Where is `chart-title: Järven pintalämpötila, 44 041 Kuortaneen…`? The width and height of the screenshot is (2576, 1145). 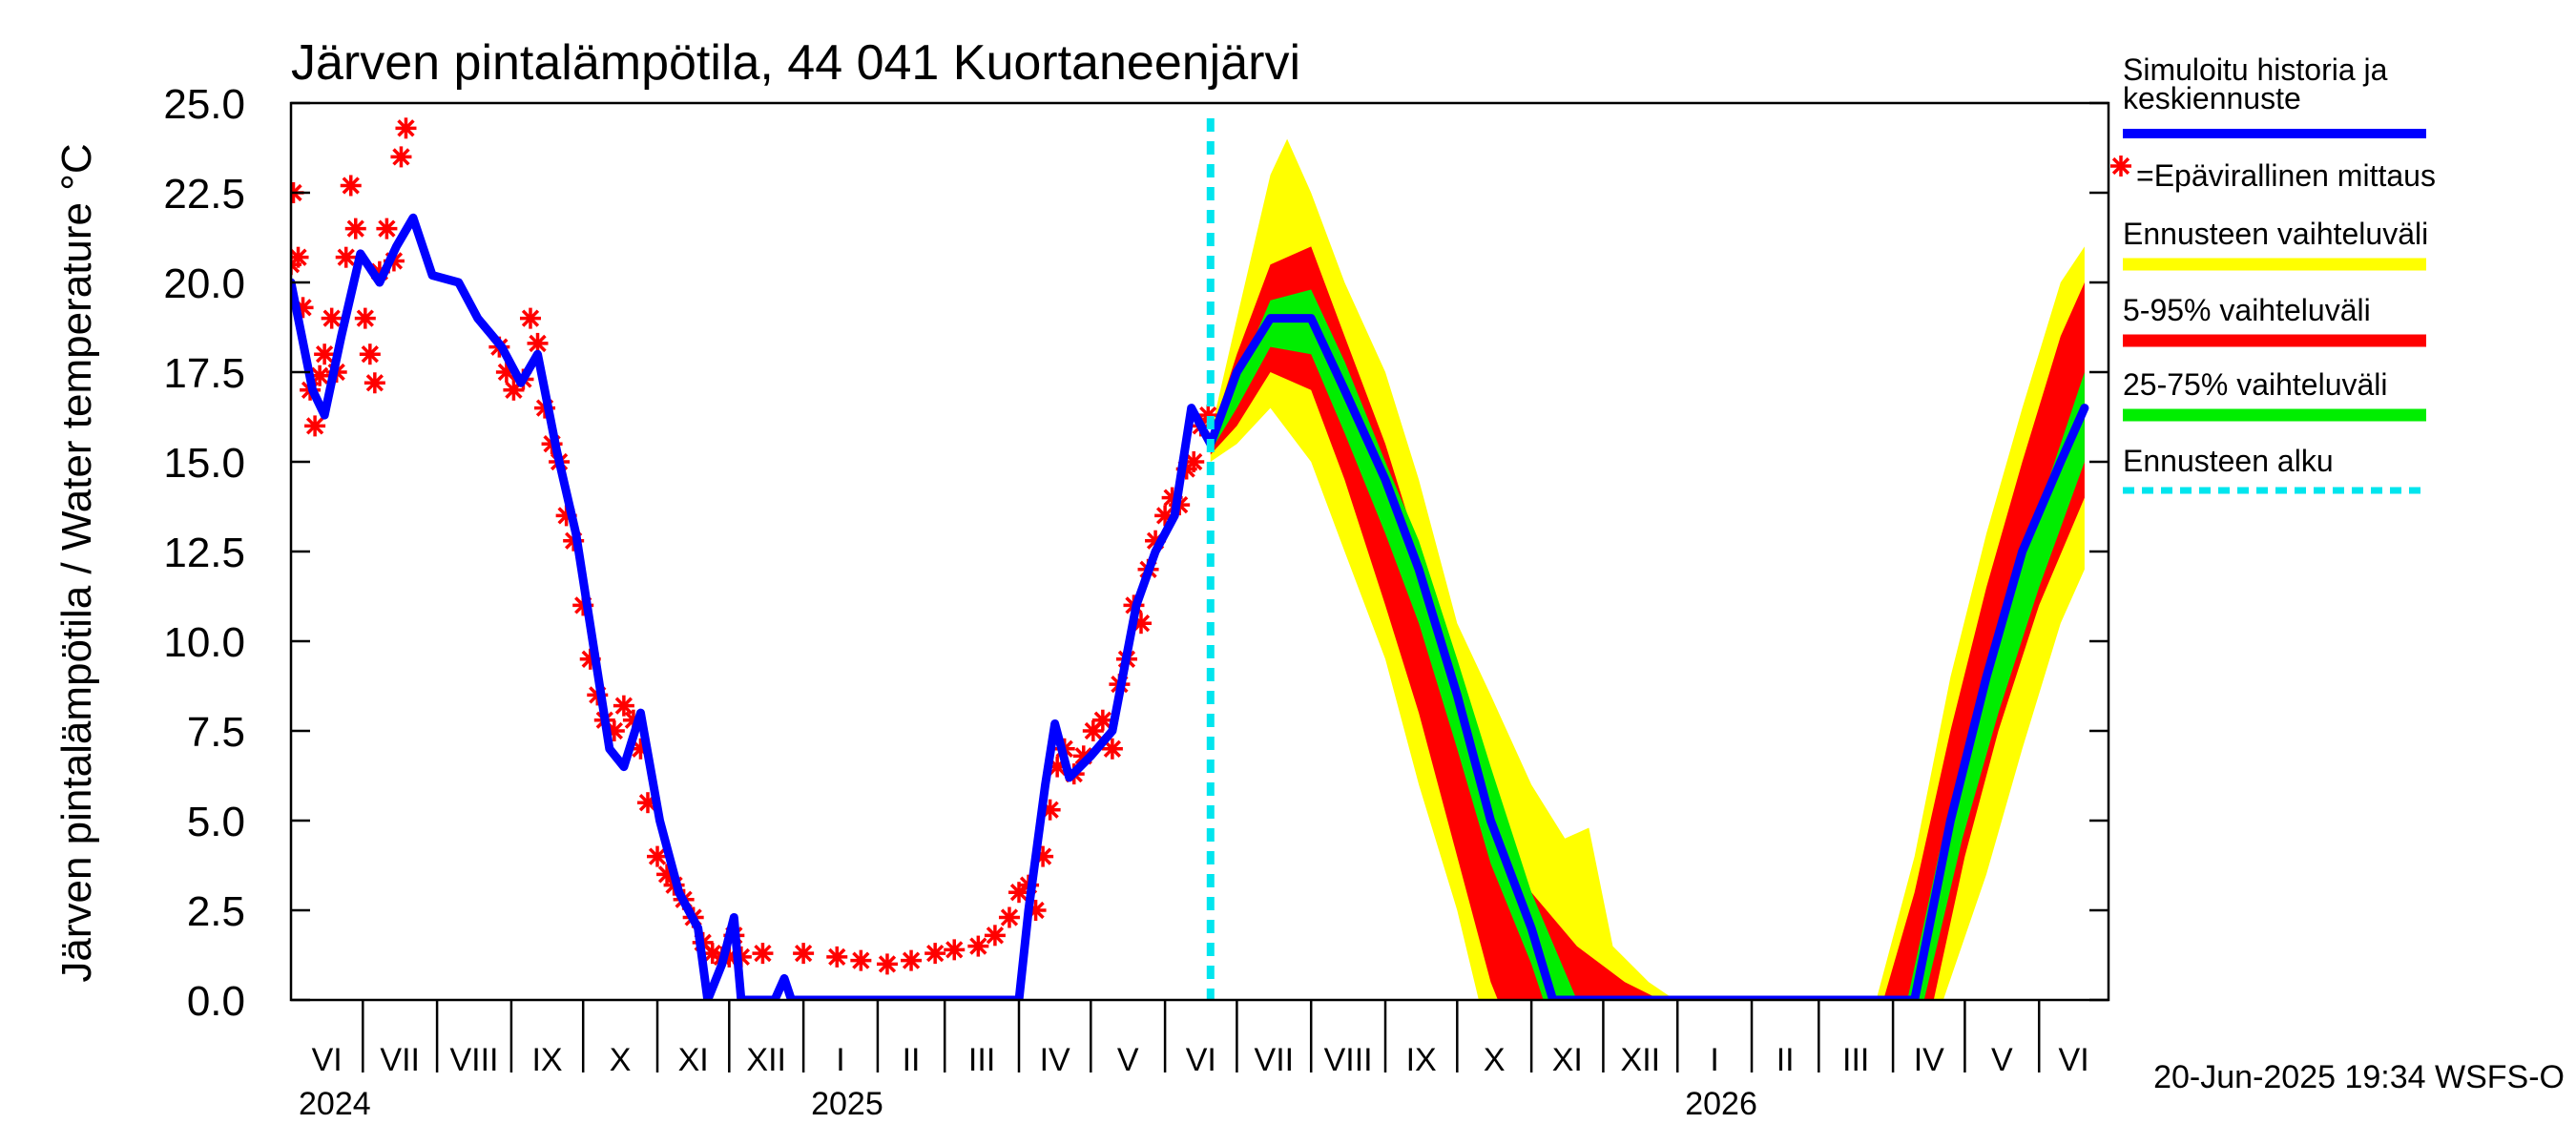 chart-title: Järven pintalämpötila, 44 041 Kuortaneen… is located at coordinates (795, 63).